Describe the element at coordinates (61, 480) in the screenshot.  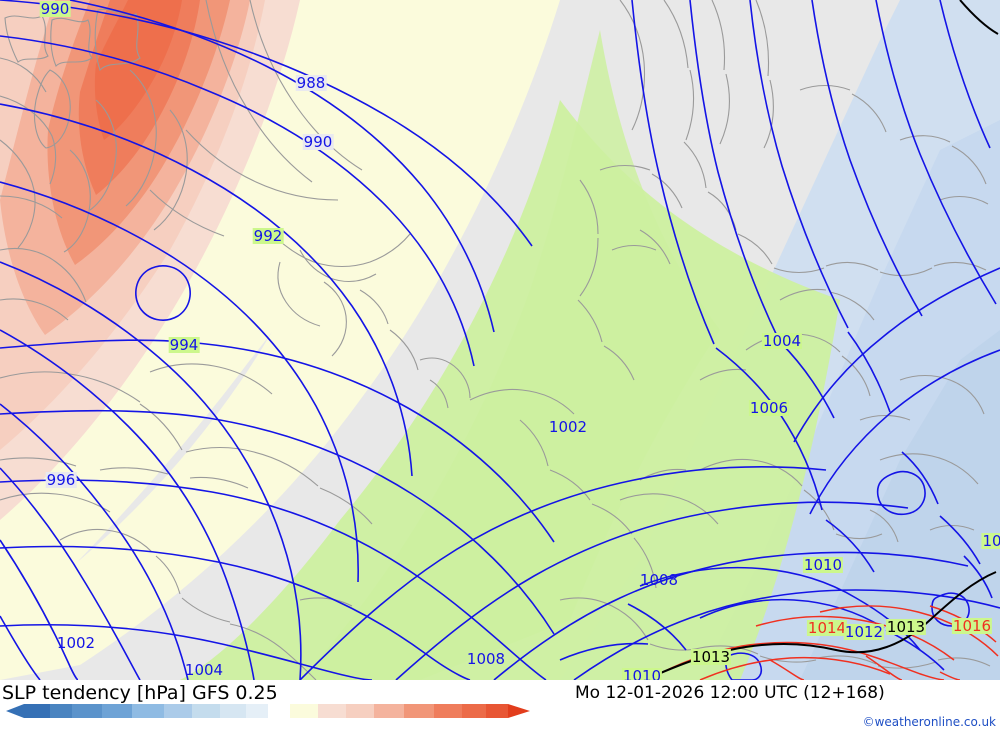
I see `isobar-label: 996` at that location.